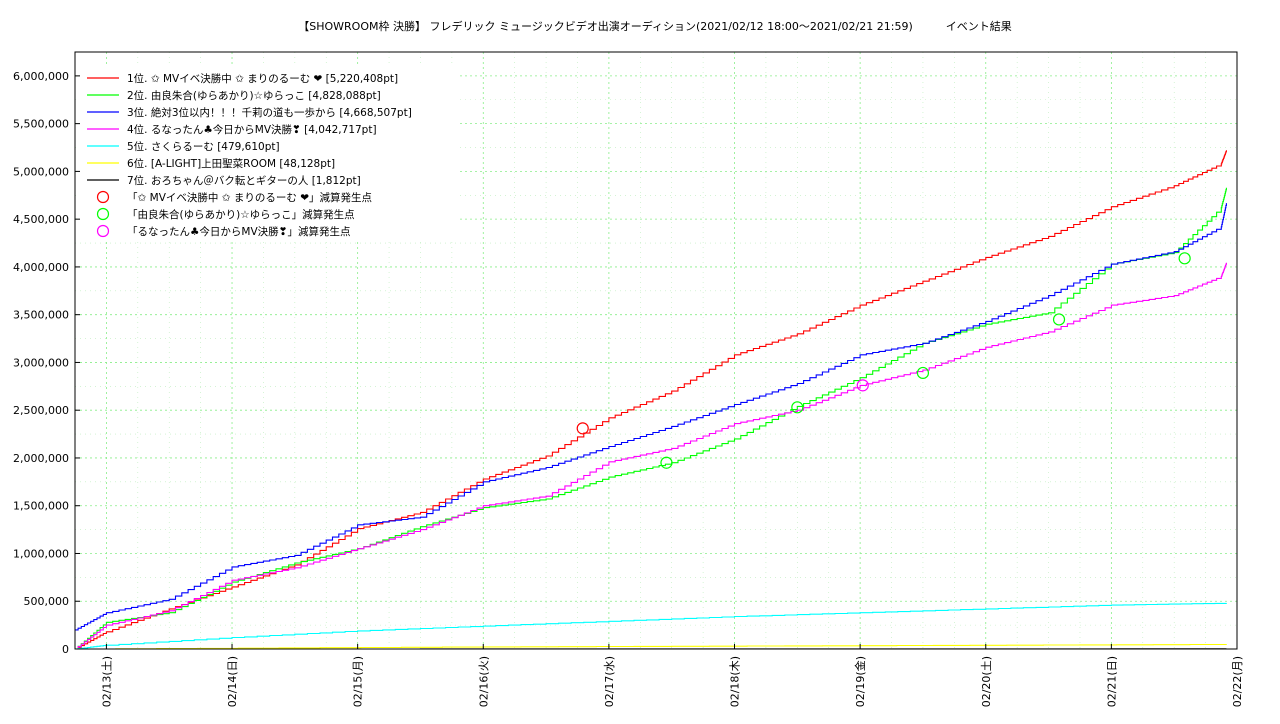  I want to click on legend-label: 1位. ✩ MVイベ決勝中 ✩ まりのるーむ ❤ [5,220,408pt], so click(262, 78).